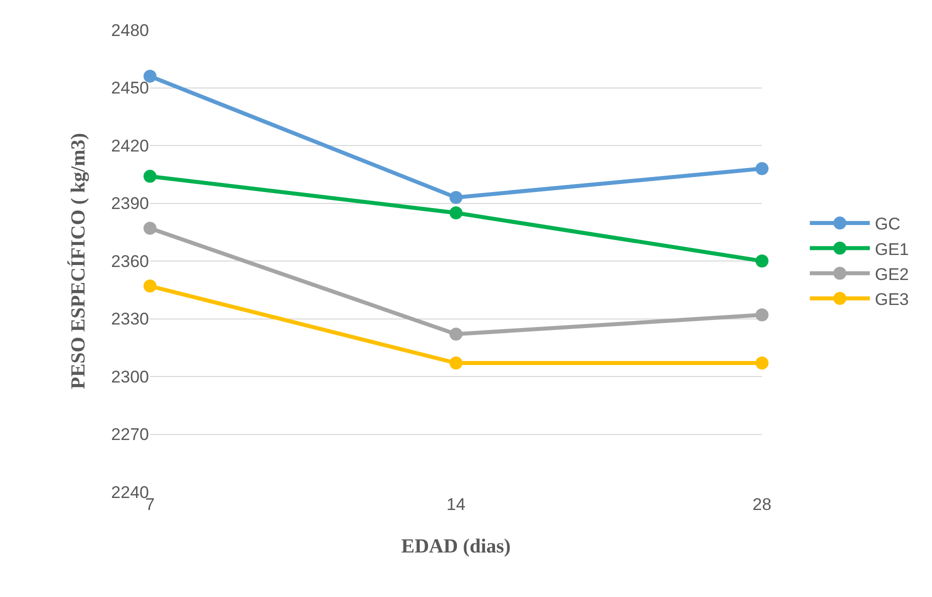 The width and height of the screenshot is (932, 597). I want to click on y-axis-title: PESO ESPECÍFICO ( kg/m3), so click(78, 261).